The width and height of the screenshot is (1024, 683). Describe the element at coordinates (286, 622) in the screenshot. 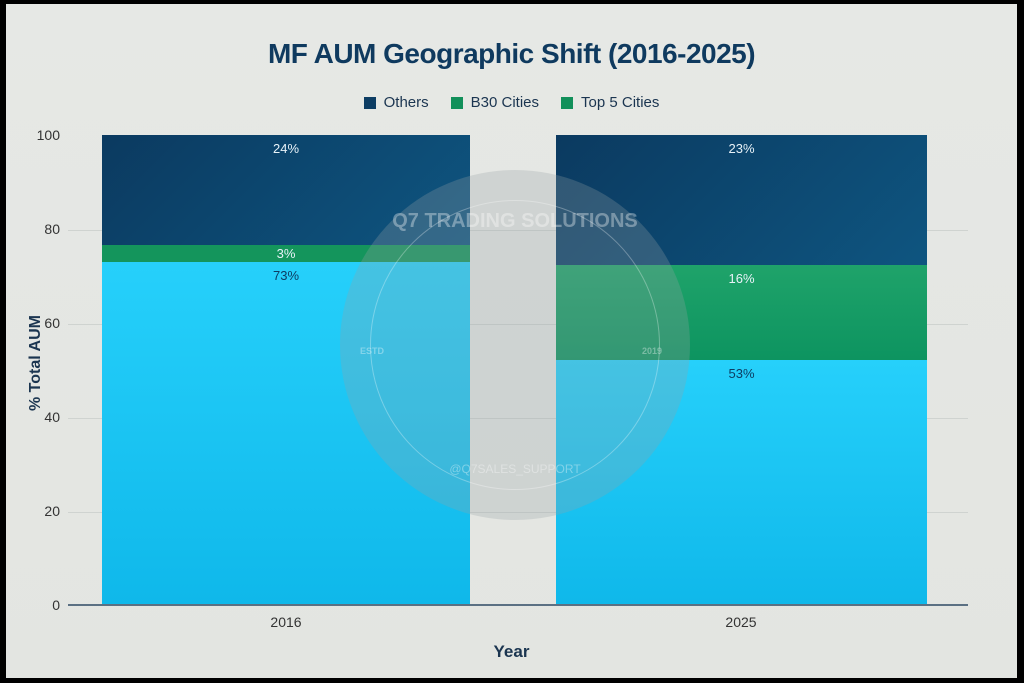

I see `x-tick-2016: 2016` at that location.